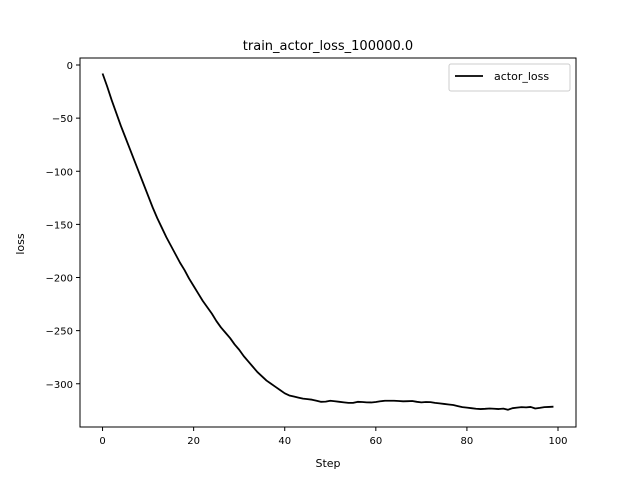 This screenshot has height=484, width=640. What do you see at coordinates (20, 244) in the screenshot?
I see `y-axis-label: loss` at bounding box center [20, 244].